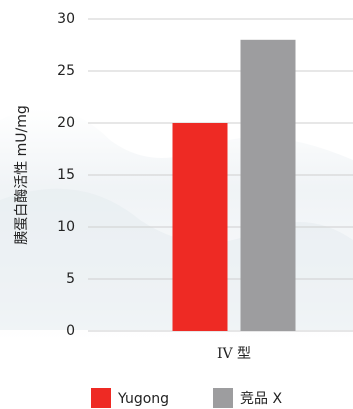 This screenshot has height=409, width=353. Describe the element at coordinates (70, 331) in the screenshot. I see `y-tick-label: 0` at that location.